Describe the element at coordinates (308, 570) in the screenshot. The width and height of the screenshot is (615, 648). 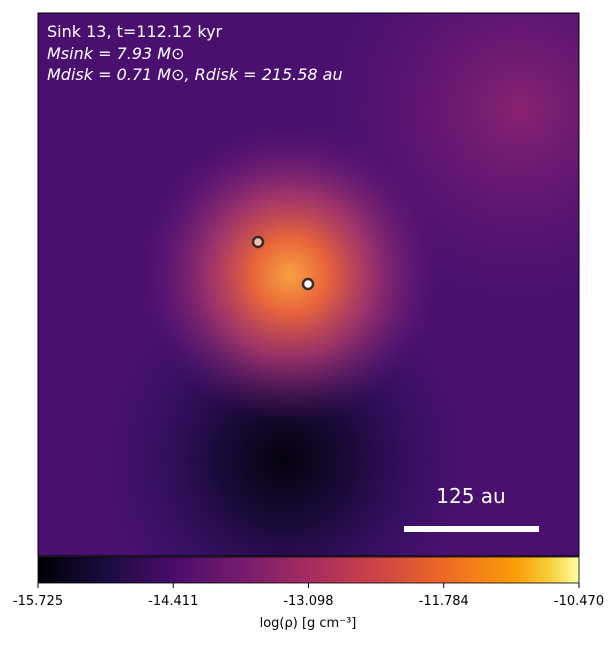
I see `colorbar` at that location.